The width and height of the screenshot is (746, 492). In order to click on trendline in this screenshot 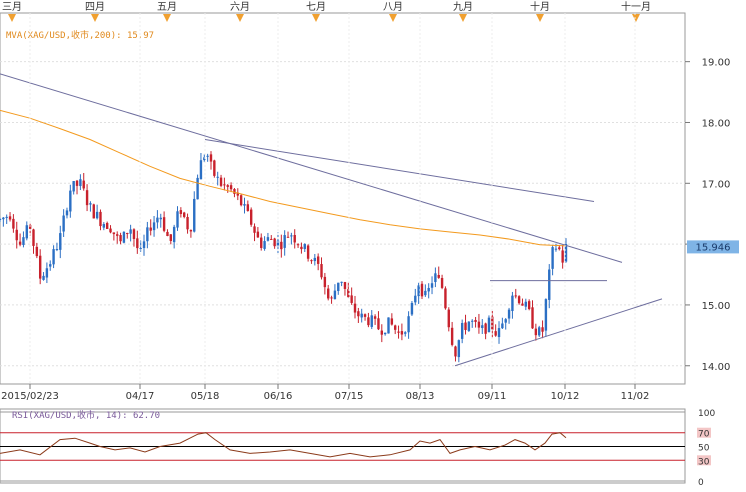, I will do `click(399, 171)`.